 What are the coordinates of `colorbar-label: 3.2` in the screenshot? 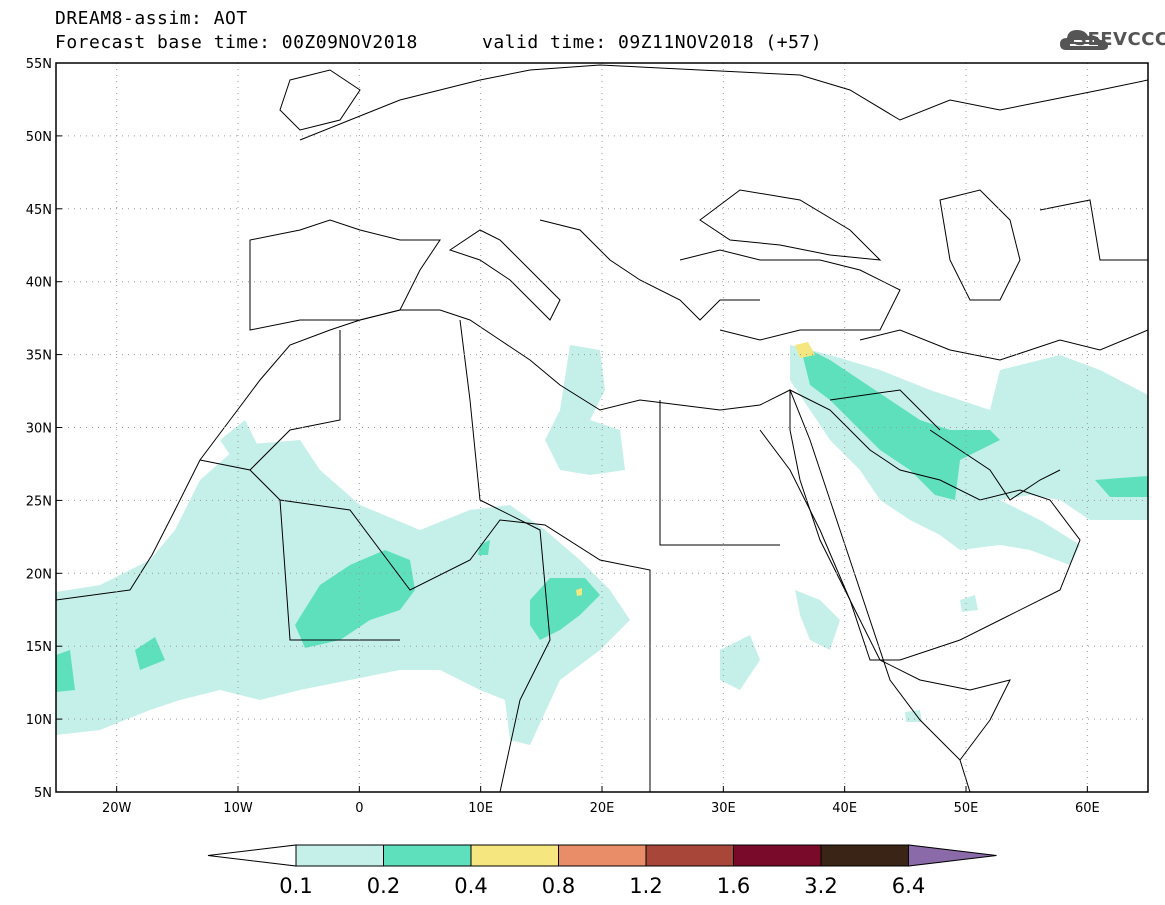 It's located at (820, 886).